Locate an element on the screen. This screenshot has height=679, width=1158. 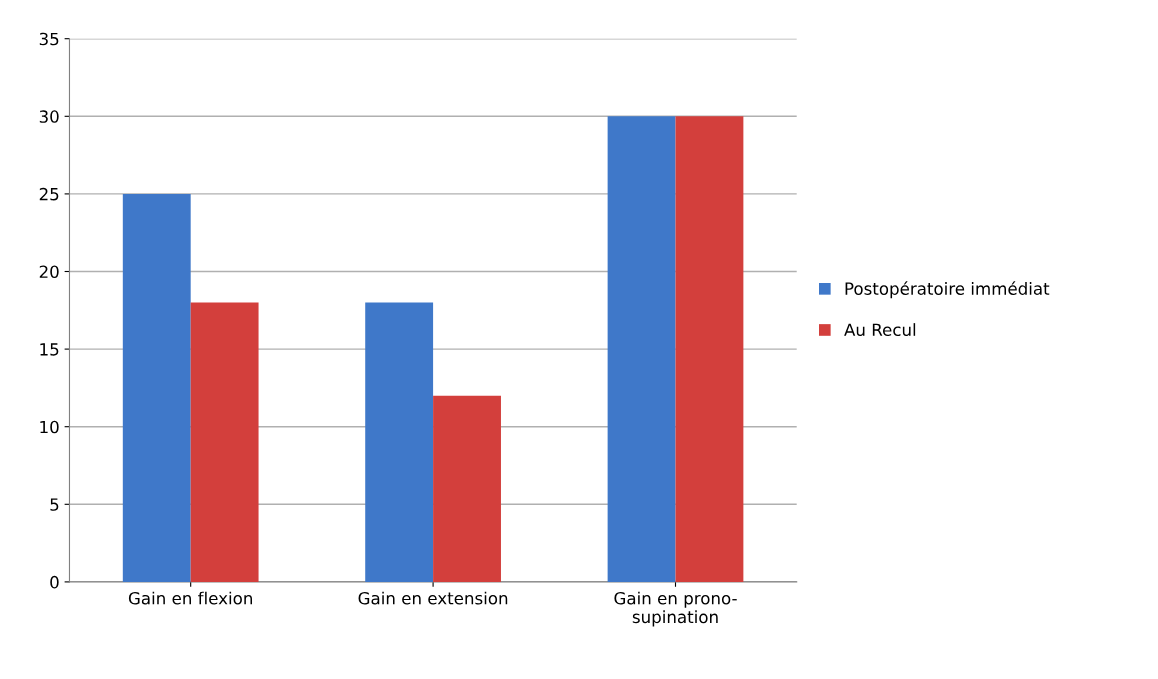
y-tick-label: 20 is located at coordinates (49, 272).